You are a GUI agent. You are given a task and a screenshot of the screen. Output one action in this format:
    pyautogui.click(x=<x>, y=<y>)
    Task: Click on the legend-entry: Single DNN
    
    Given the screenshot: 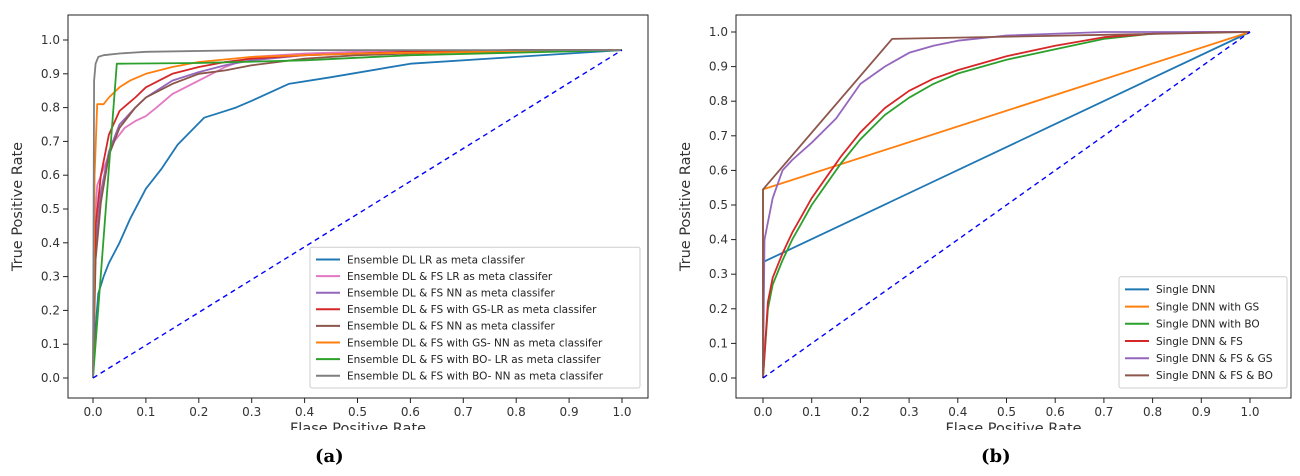 What is the action you would take?
    pyautogui.click(x=1185, y=290)
    